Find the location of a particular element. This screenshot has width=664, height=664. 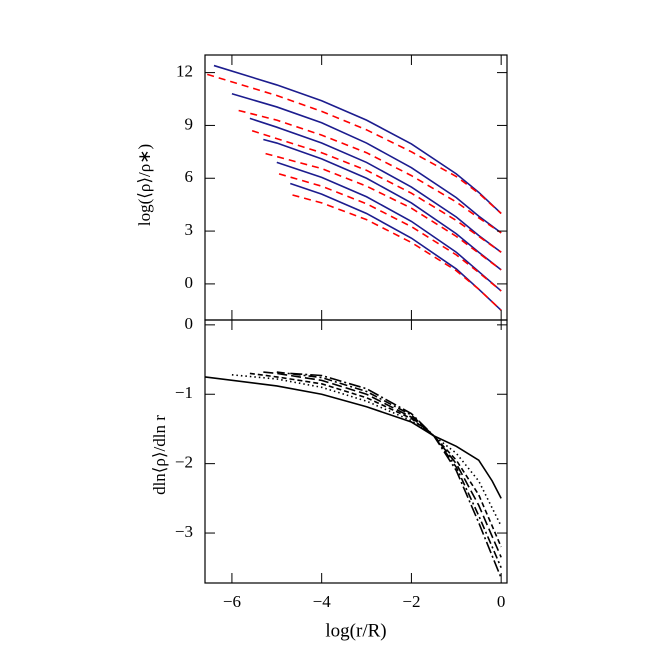

x-tick-label: −6 is located at coordinates (232, 601).